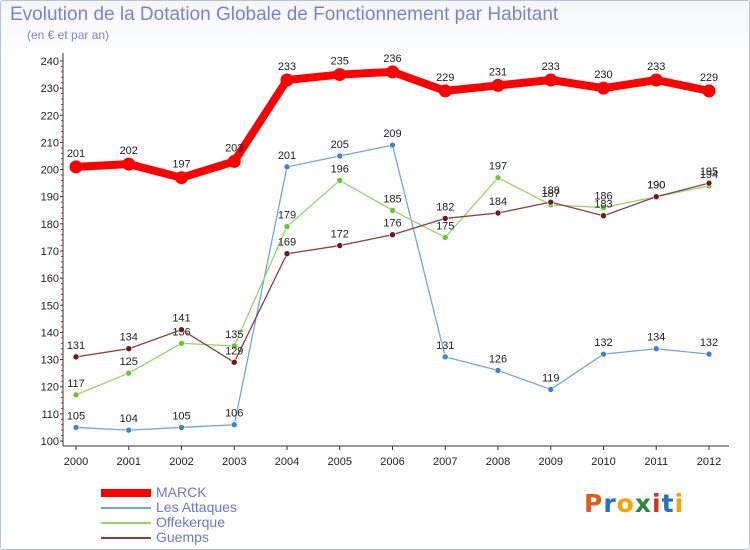 This screenshot has width=750, height=550. What do you see at coordinates (445, 462) in the screenshot?
I see `x-tick-label: 2007` at bounding box center [445, 462].